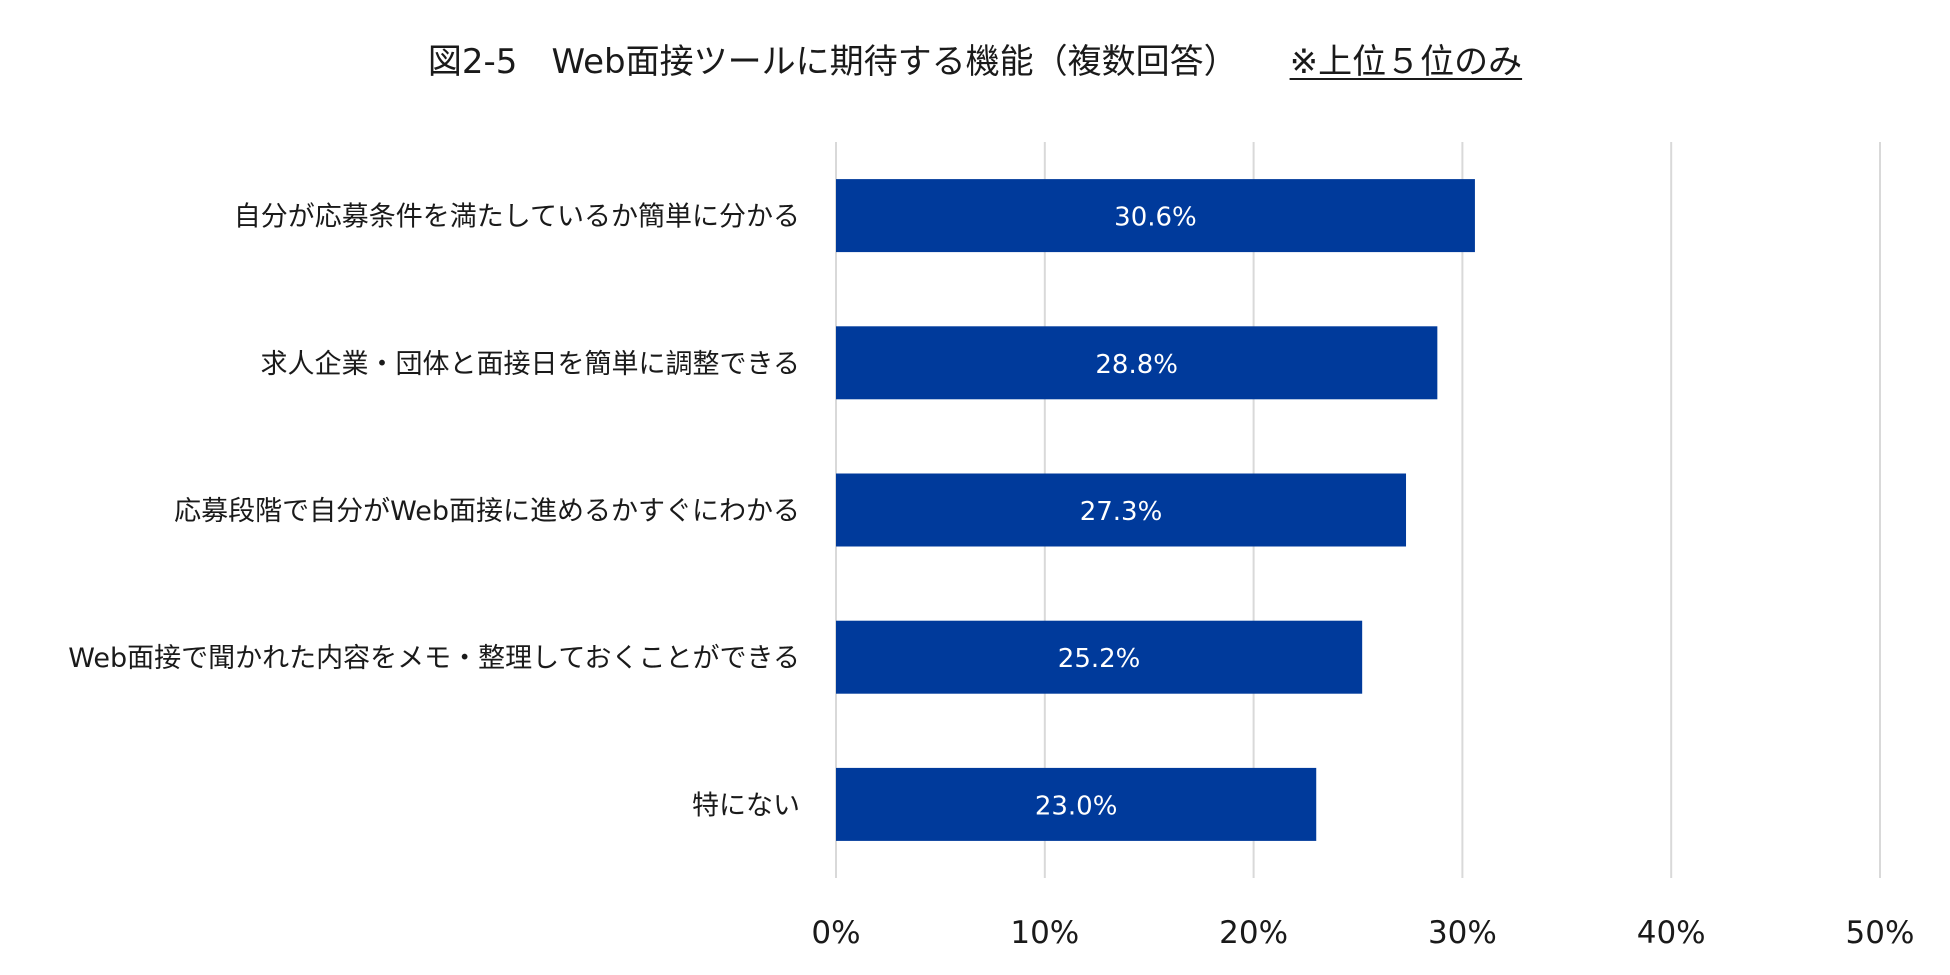  What do you see at coordinates (487, 511) in the screenshot?
I see `category-label: 応募段階で自分がWeb面接に進めるかすぐにわかる` at bounding box center [487, 511].